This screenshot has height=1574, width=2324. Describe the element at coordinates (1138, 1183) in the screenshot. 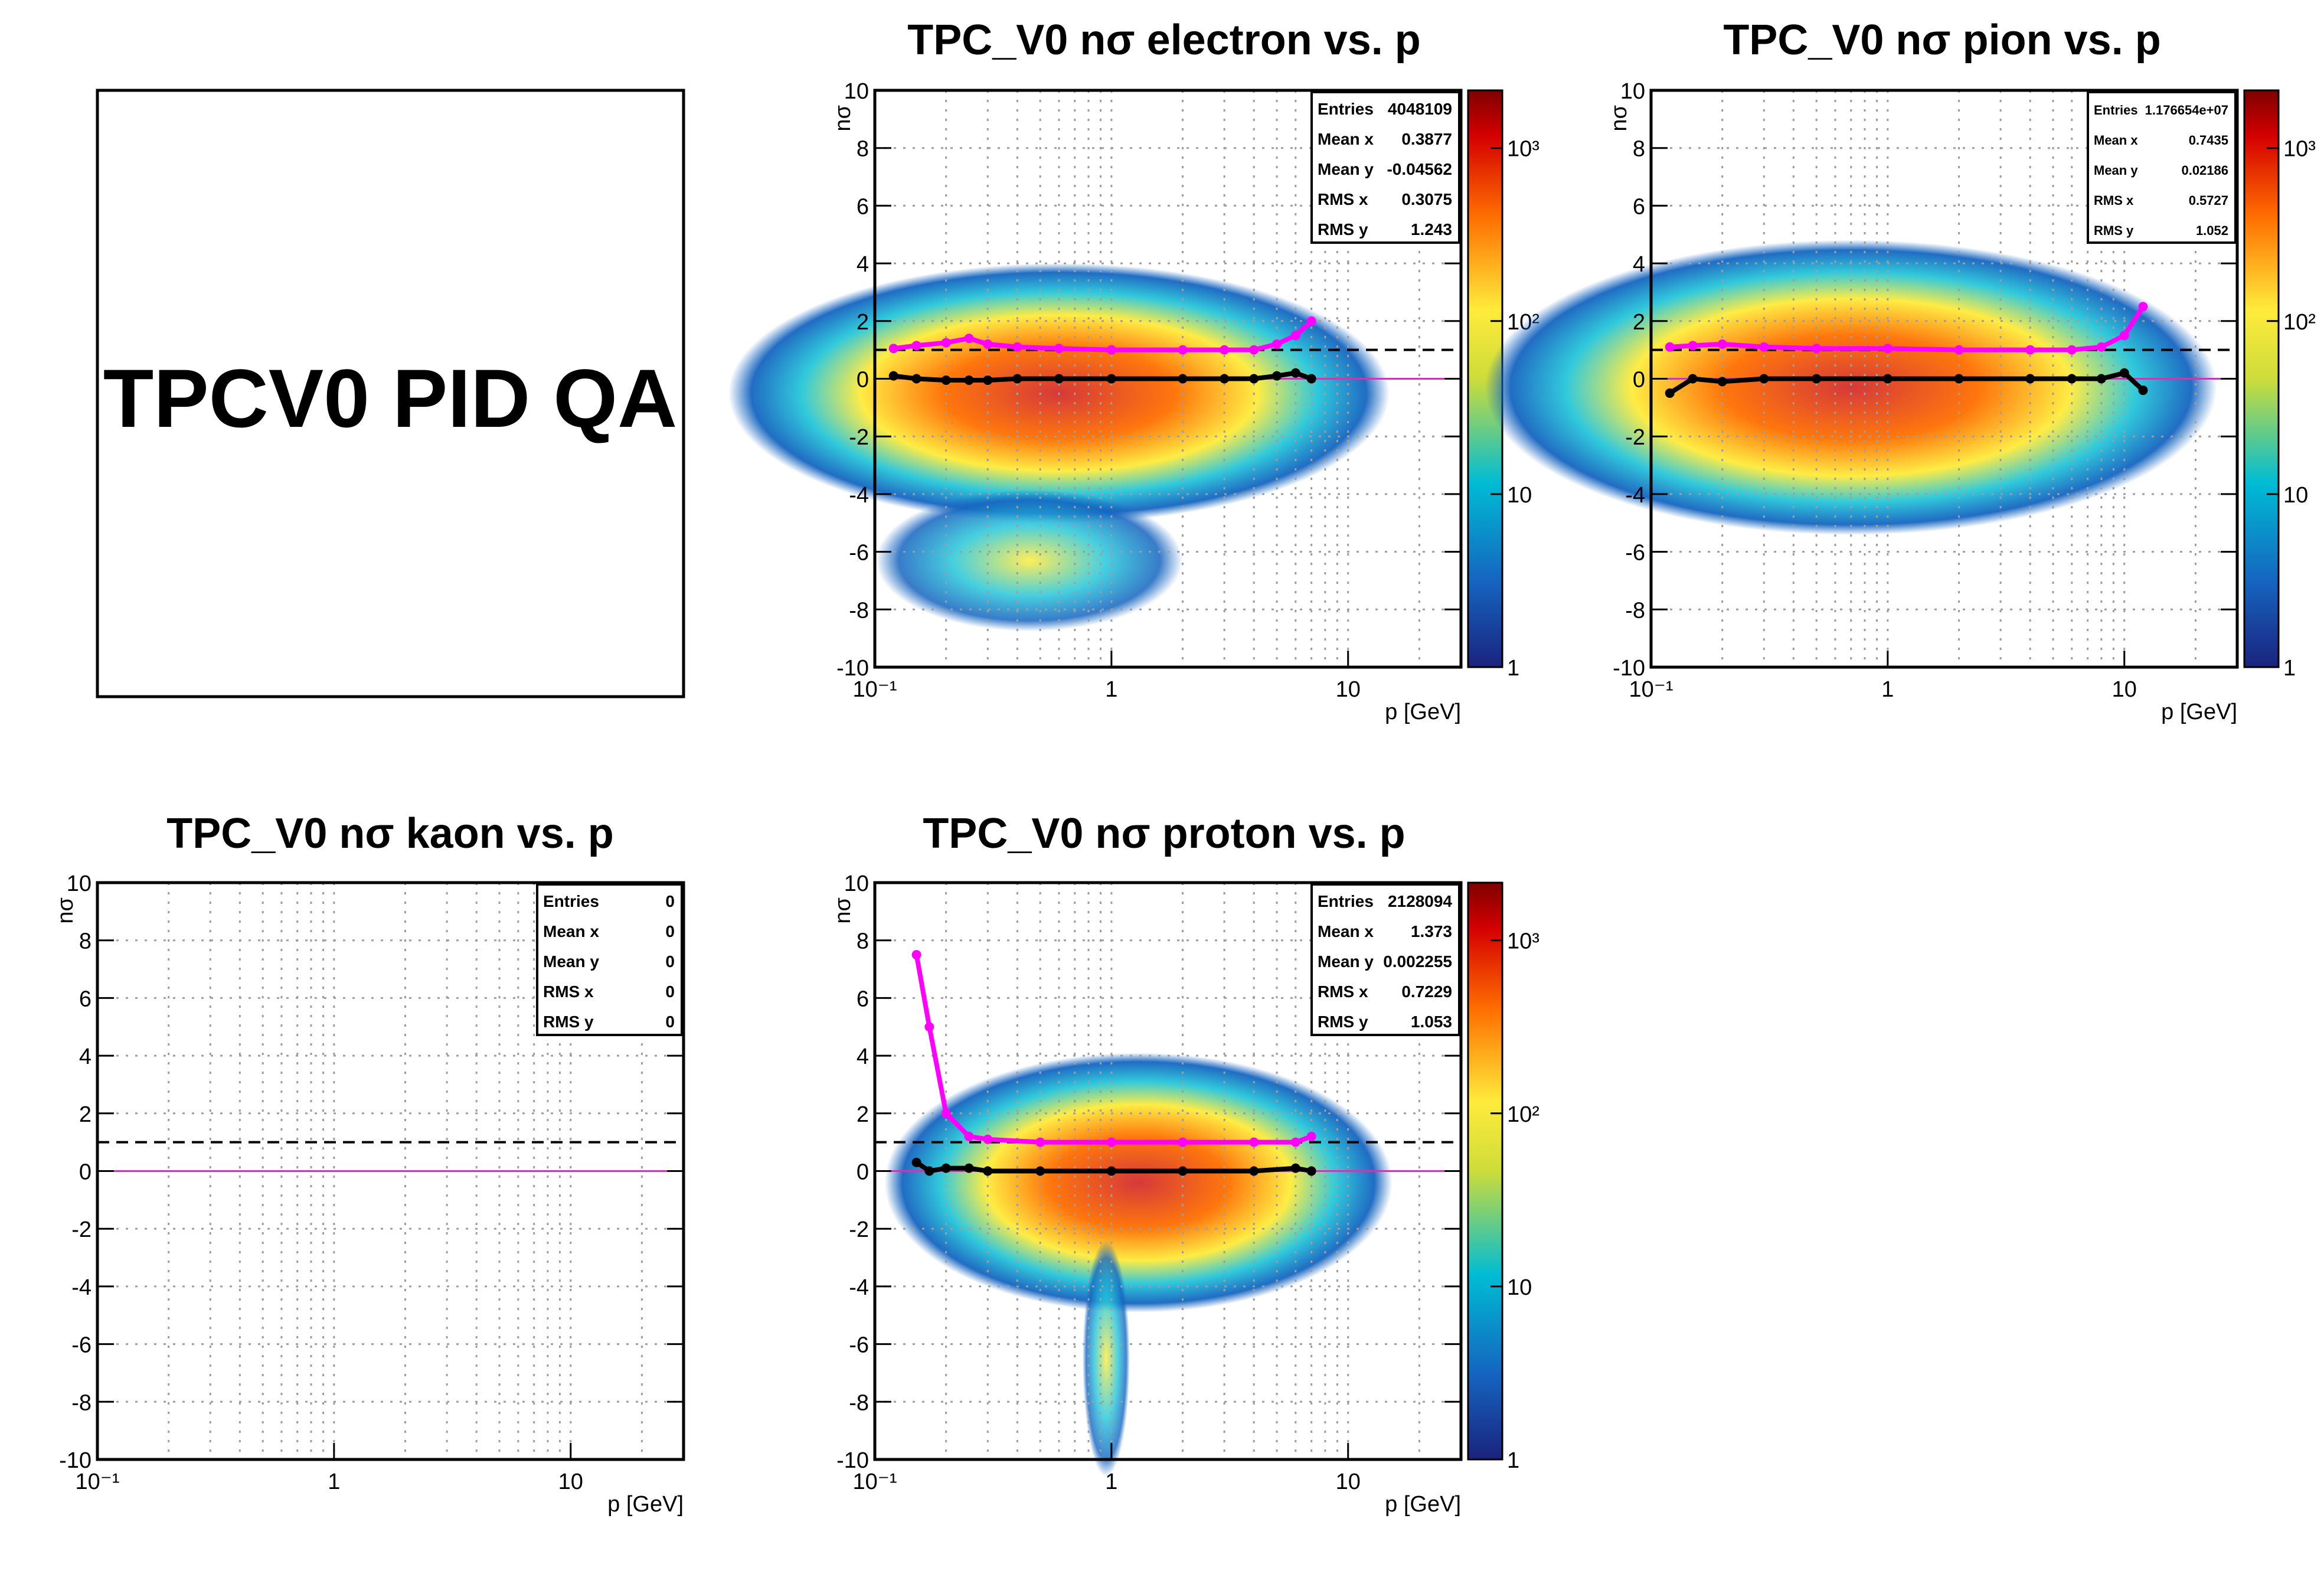

I see `density-core` at that location.